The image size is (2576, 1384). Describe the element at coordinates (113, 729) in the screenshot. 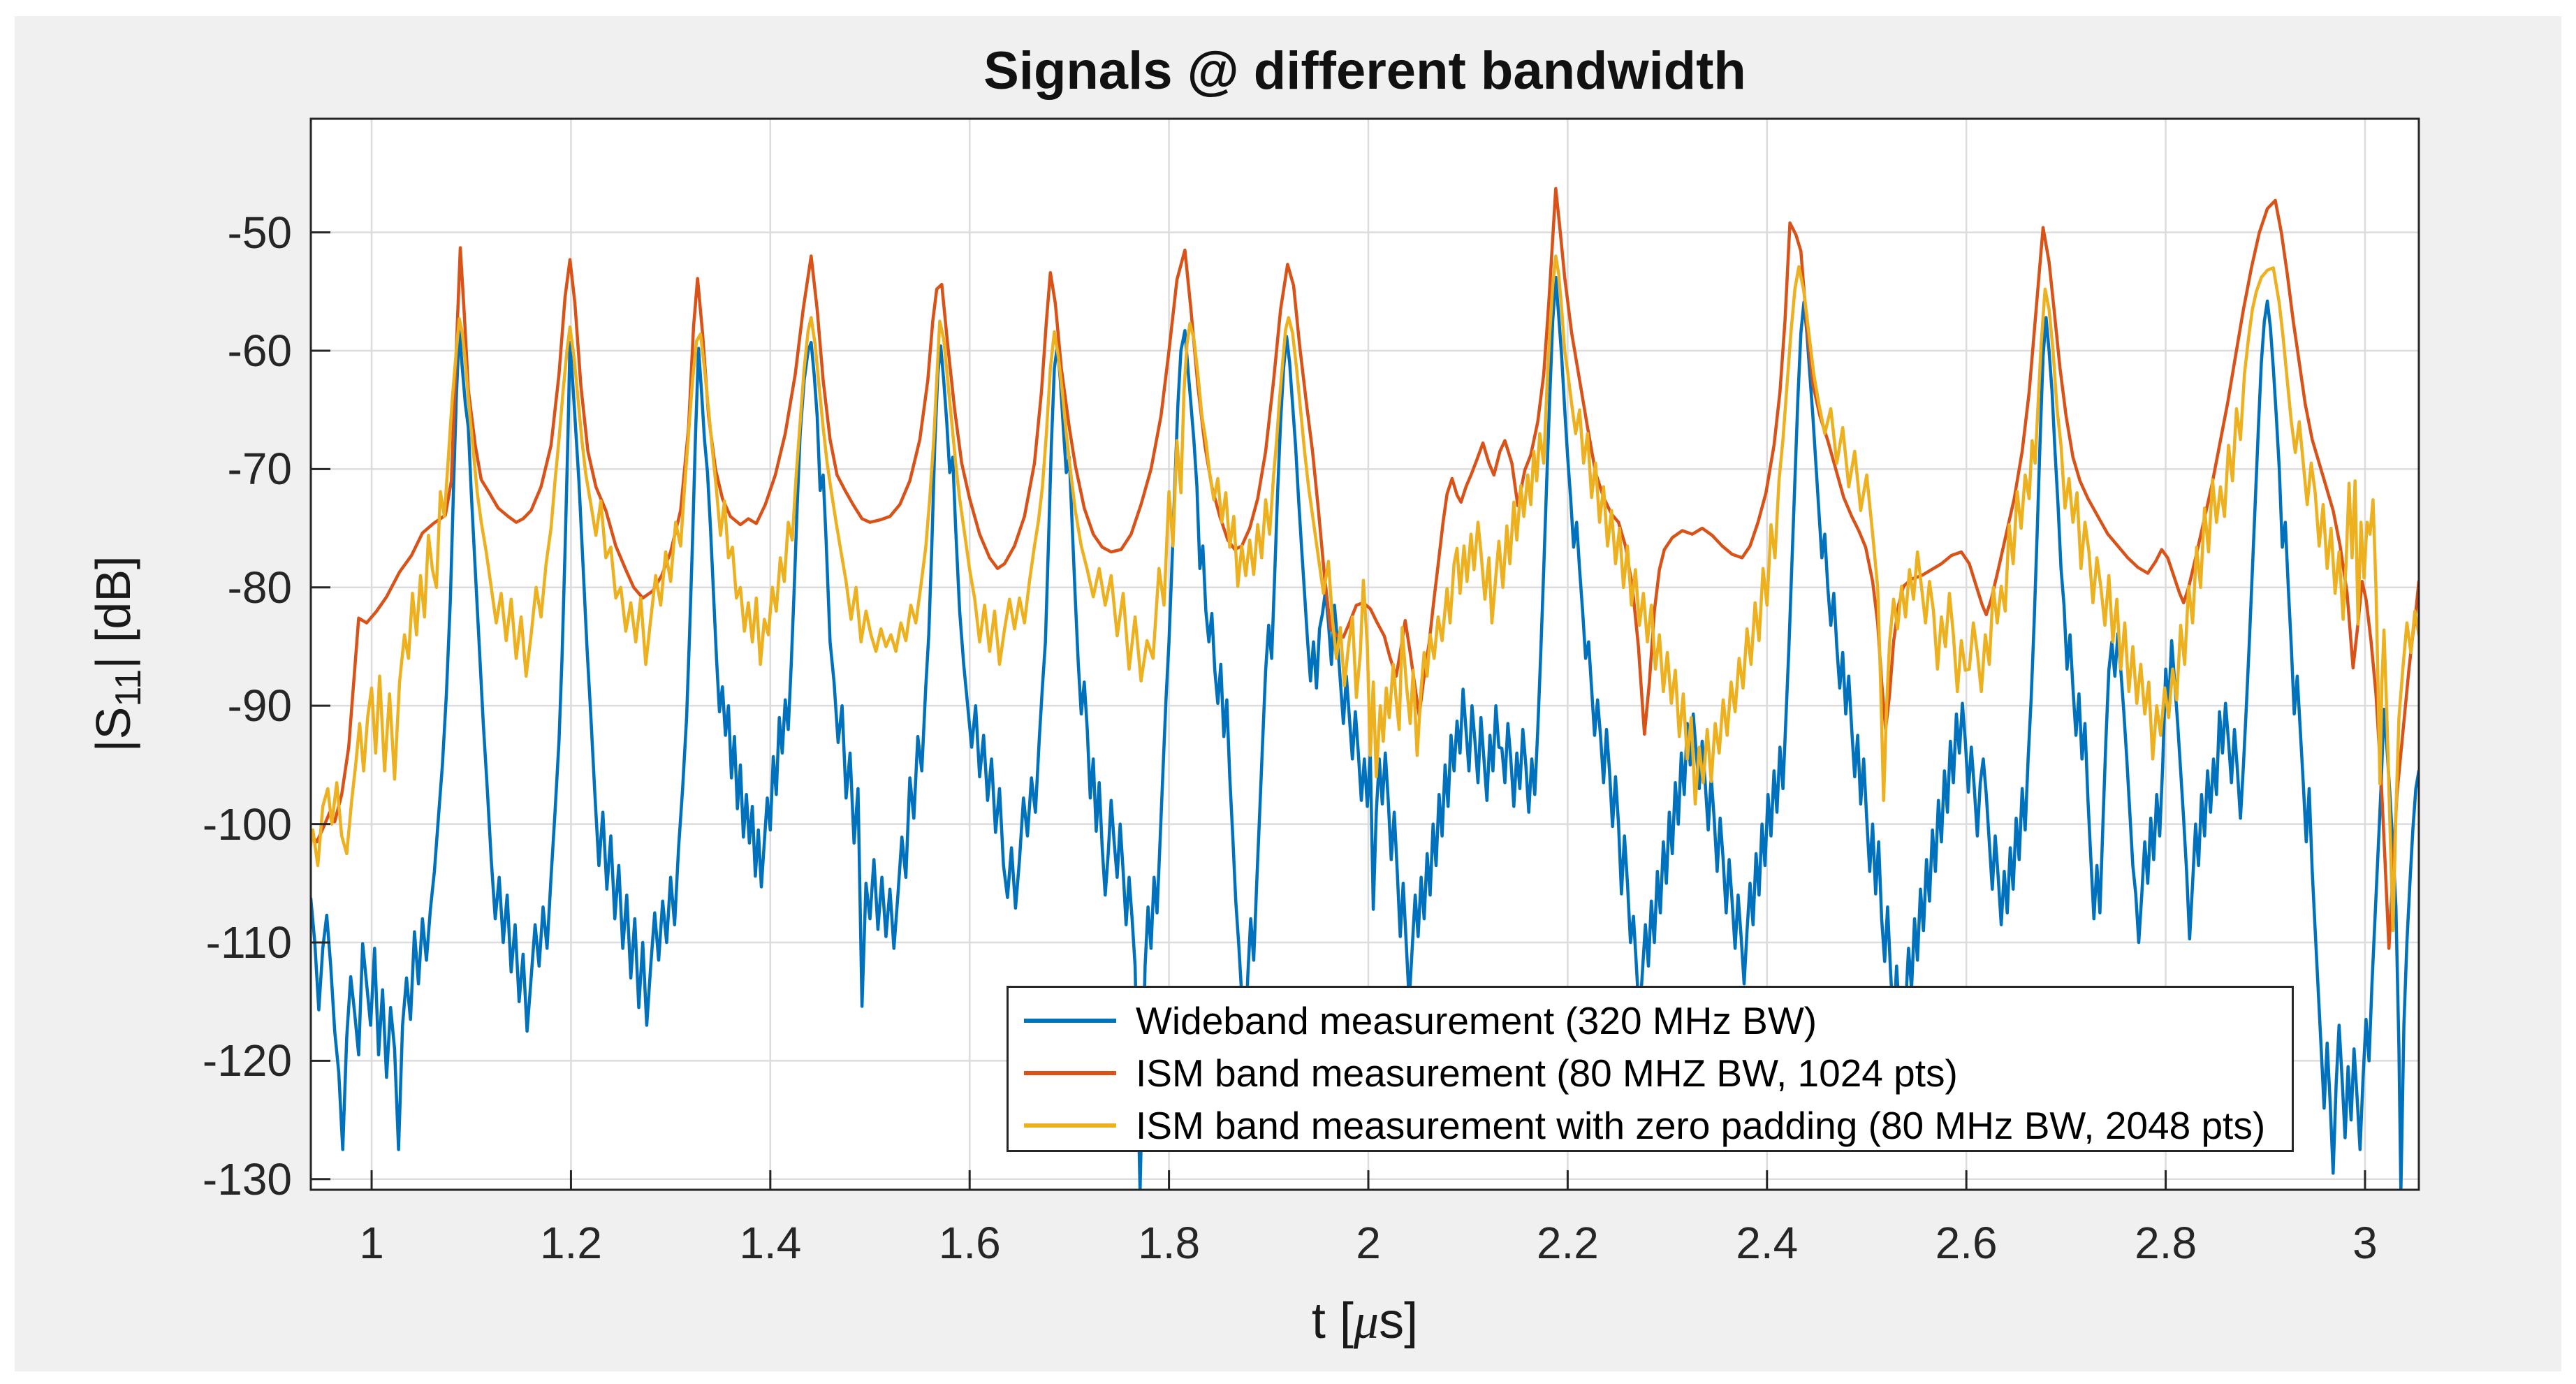

I see `y-axis-label-pre: |S` at that location.